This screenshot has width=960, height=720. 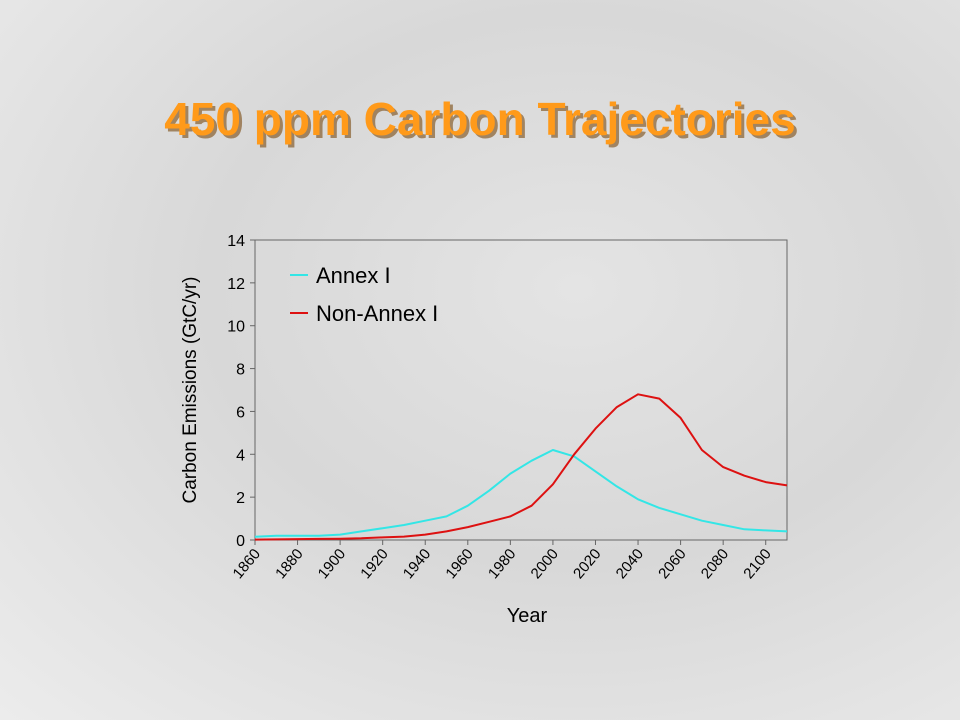 I want to click on y-tick-label: 10, so click(x=236, y=327).